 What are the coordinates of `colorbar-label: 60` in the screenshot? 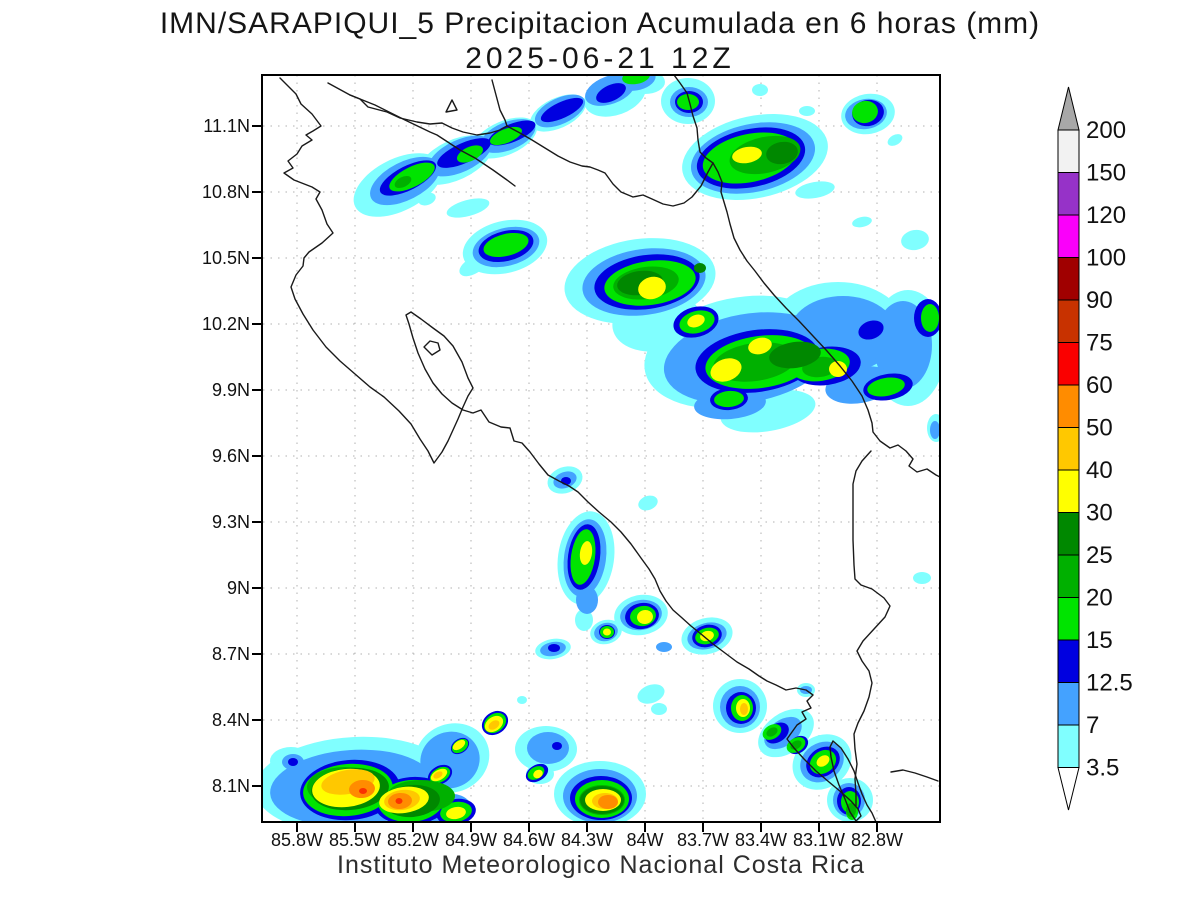 It's located at (1099, 385).